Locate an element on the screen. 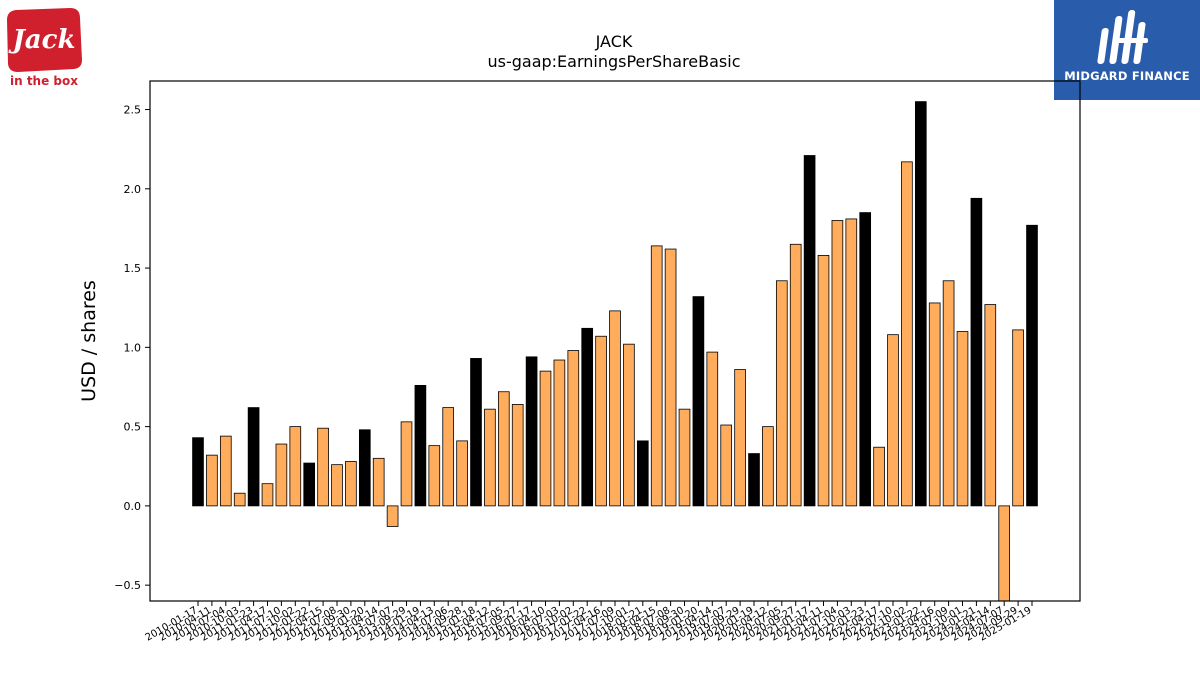 The width and height of the screenshot is (1200, 675). y-axis-label: USD / shares is located at coordinates (89, 341).